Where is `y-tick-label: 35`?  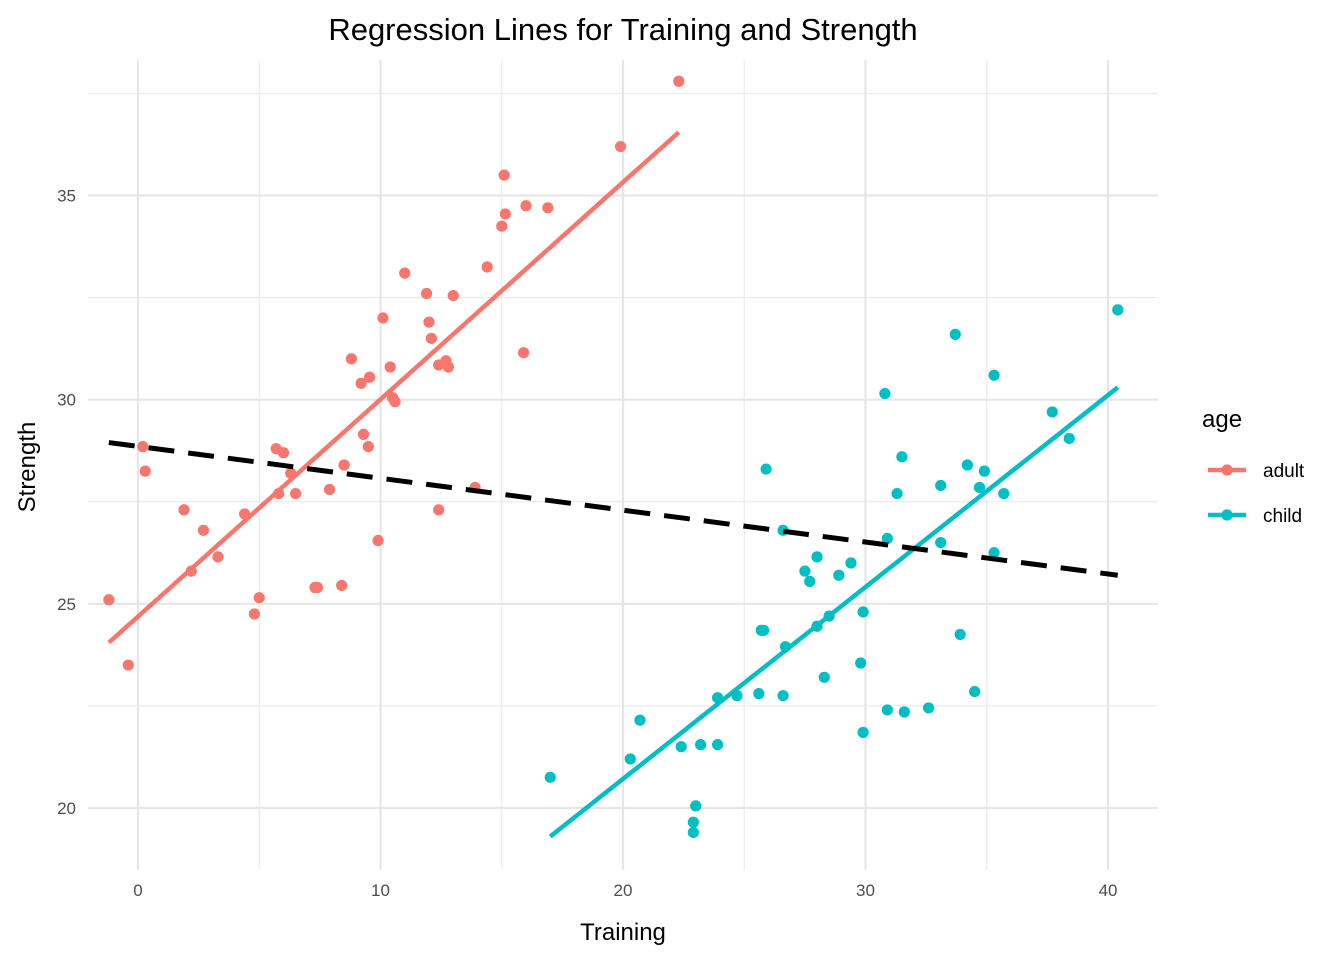
y-tick-label: 35 is located at coordinates (66, 196).